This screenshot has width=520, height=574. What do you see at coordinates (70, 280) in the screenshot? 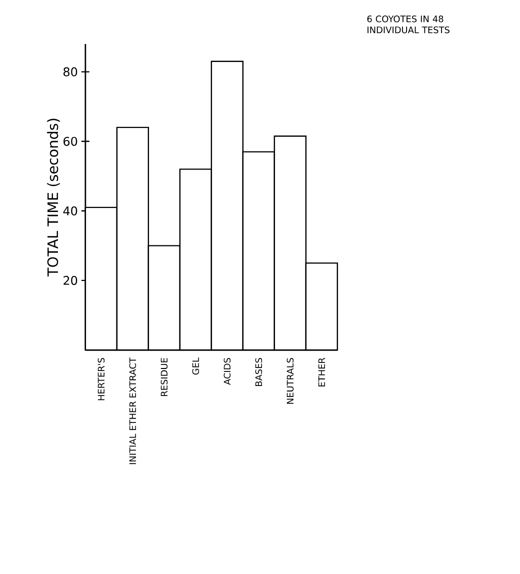
I see `y-tick-label: 20` at bounding box center [70, 280].